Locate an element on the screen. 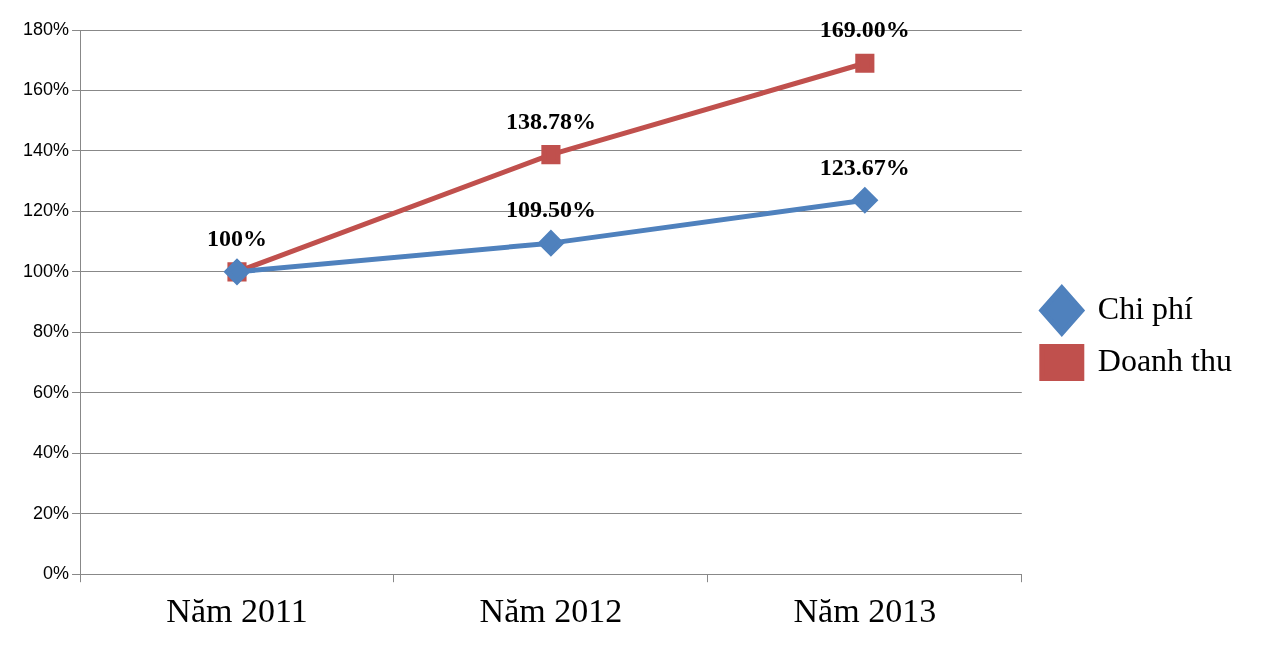 The image size is (1262, 663). data-label: 109.50% is located at coordinates (550, 209).